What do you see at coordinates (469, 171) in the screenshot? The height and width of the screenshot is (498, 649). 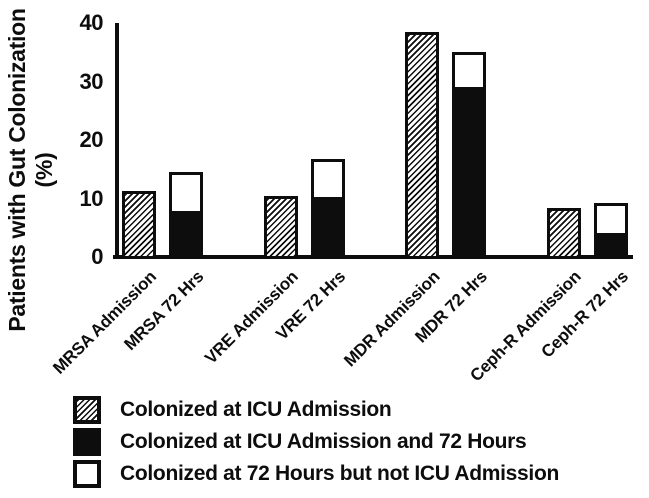 I see `bar-segment-black-mdr-72-hrs` at bounding box center [469, 171].